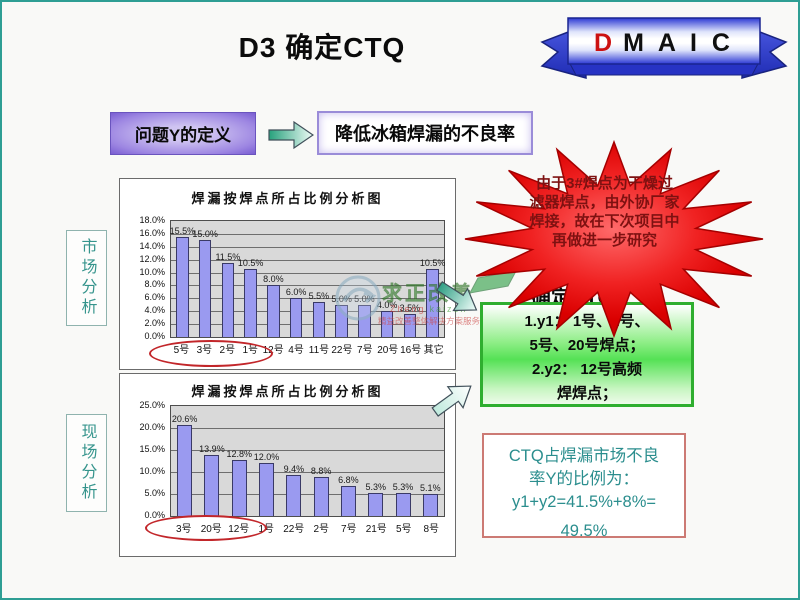  What do you see at coordinates (152, 258) in the screenshot?
I see `y-tick-label: 12.0%` at bounding box center [152, 258].